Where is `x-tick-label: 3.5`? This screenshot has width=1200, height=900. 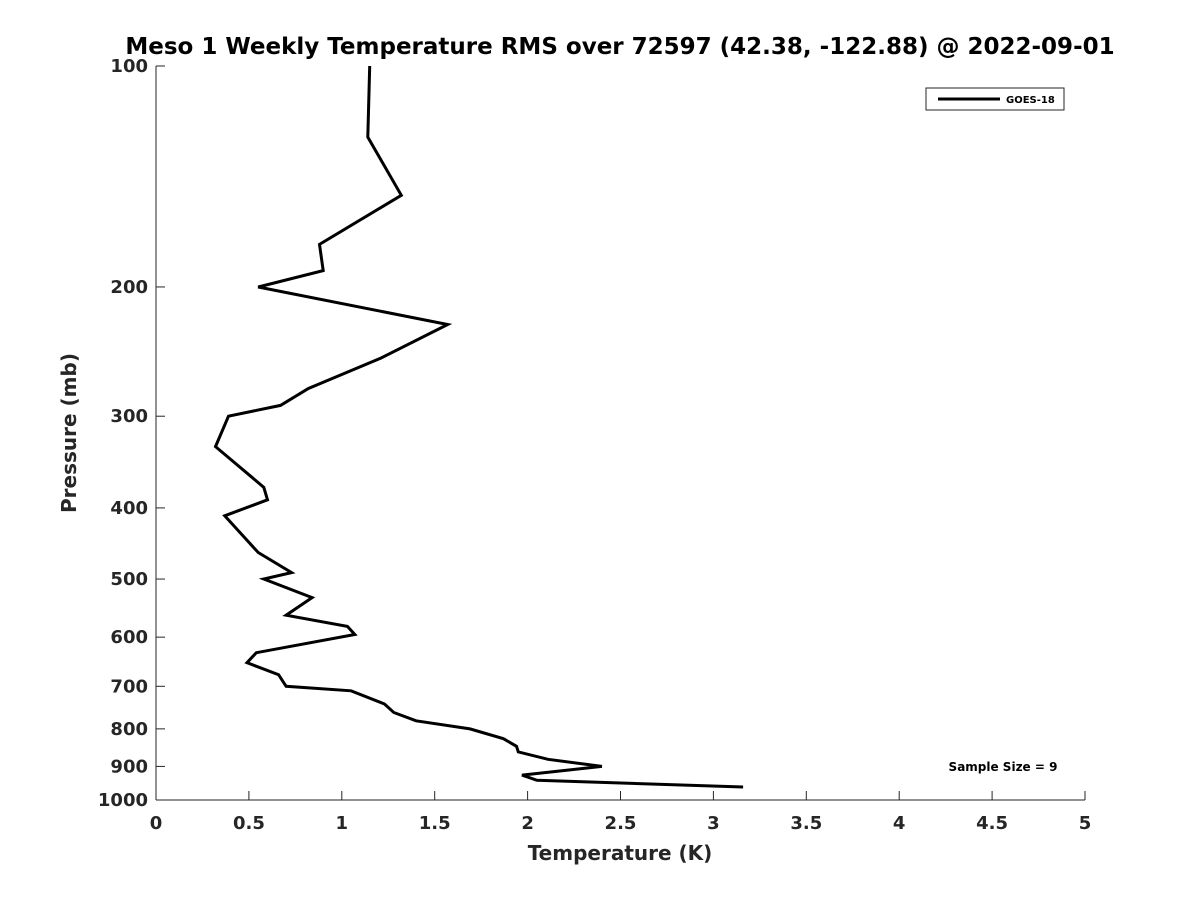
x-tick-label: 3.5 is located at coordinates (806, 823).